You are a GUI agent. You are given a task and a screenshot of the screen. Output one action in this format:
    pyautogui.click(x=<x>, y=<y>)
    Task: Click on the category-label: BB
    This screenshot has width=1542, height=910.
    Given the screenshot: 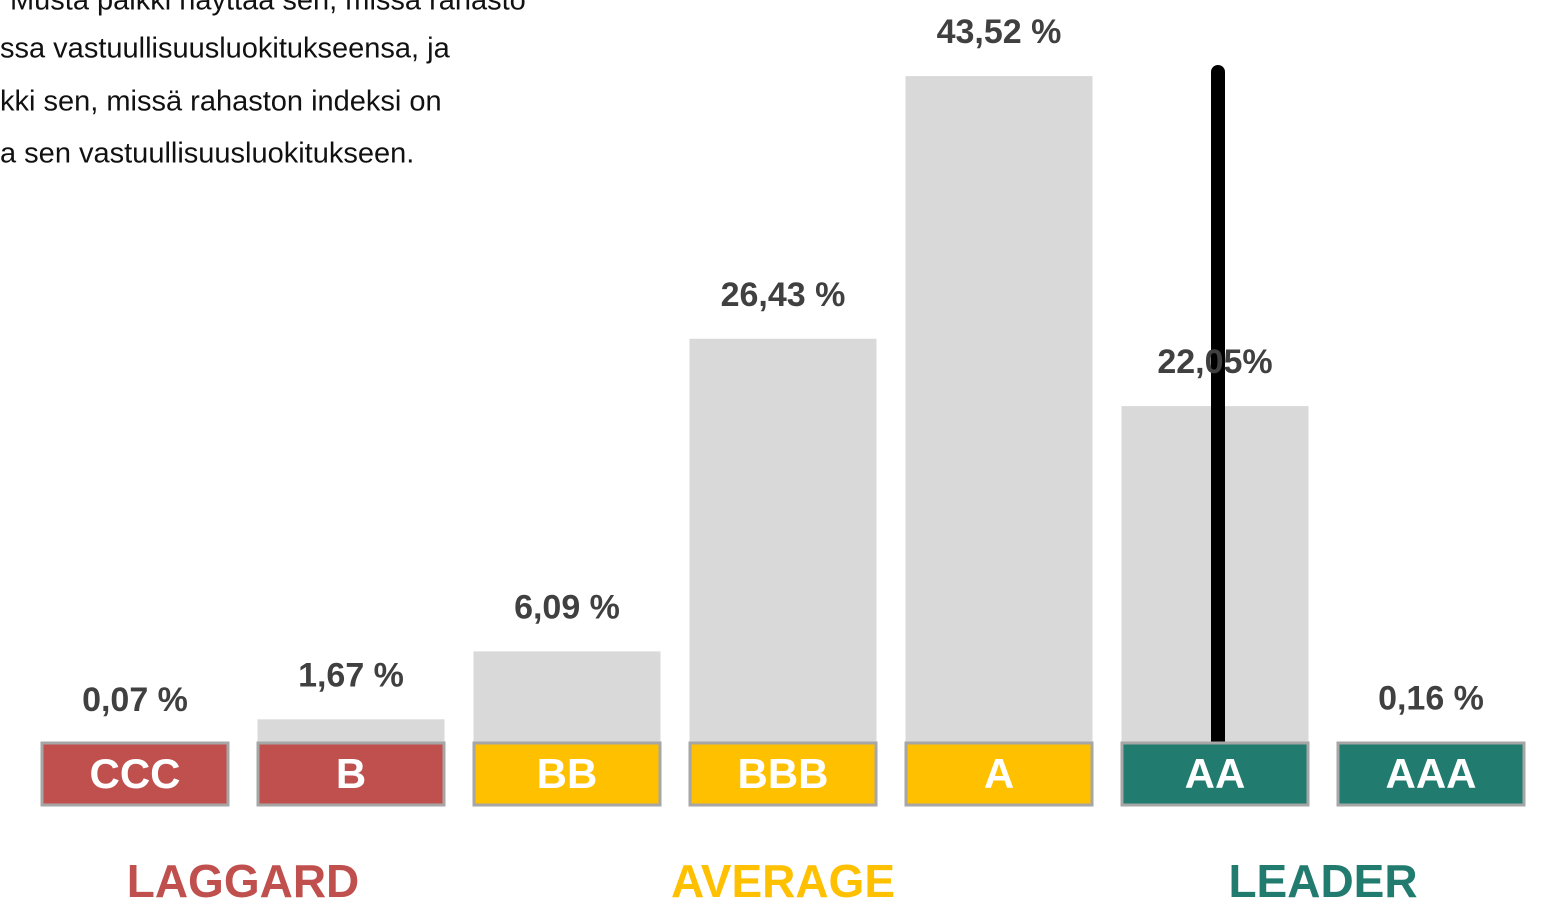 What is the action you would take?
    pyautogui.click(x=567, y=773)
    